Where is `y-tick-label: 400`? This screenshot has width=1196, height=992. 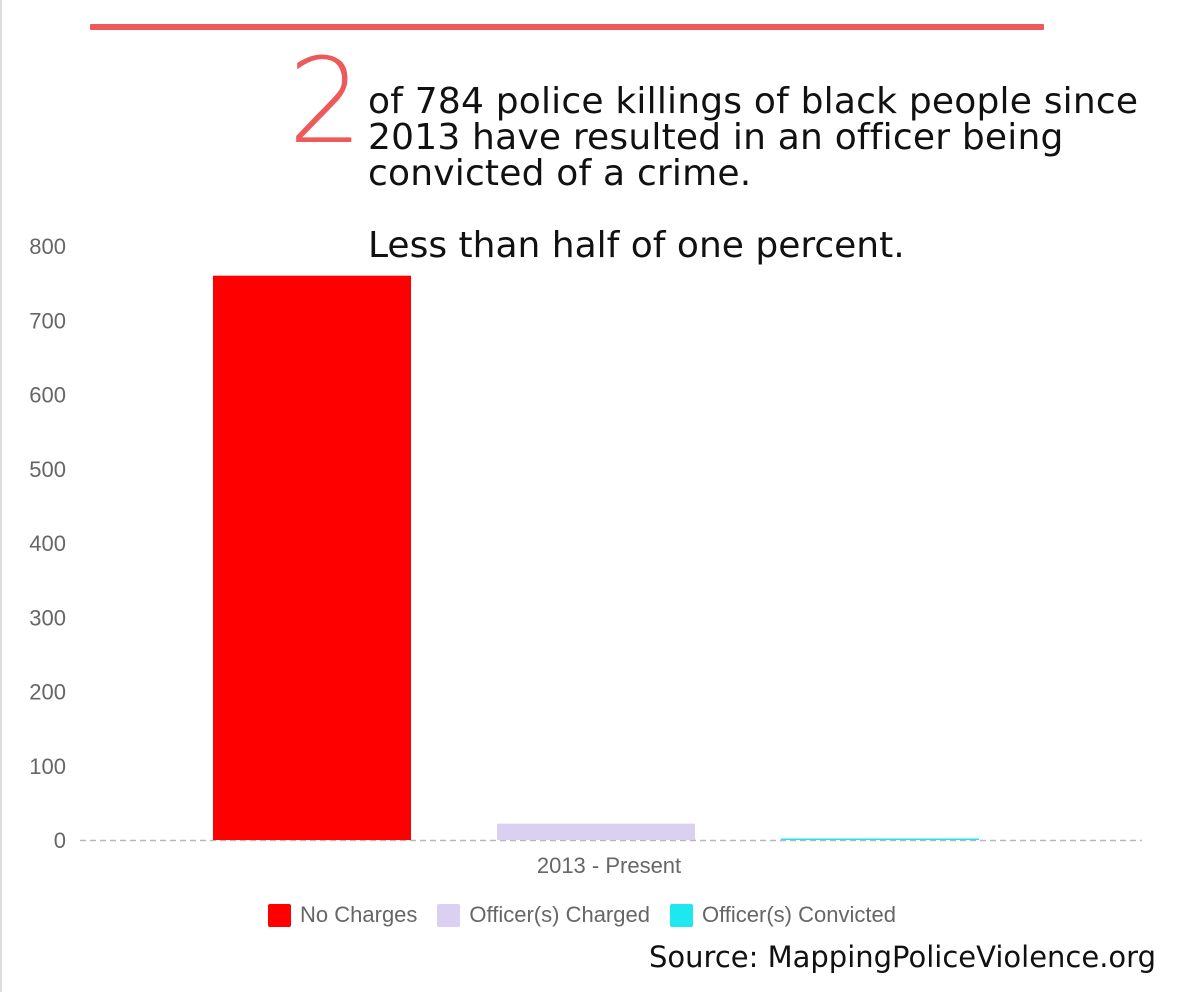 y-tick-label: 400 is located at coordinates (47, 543).